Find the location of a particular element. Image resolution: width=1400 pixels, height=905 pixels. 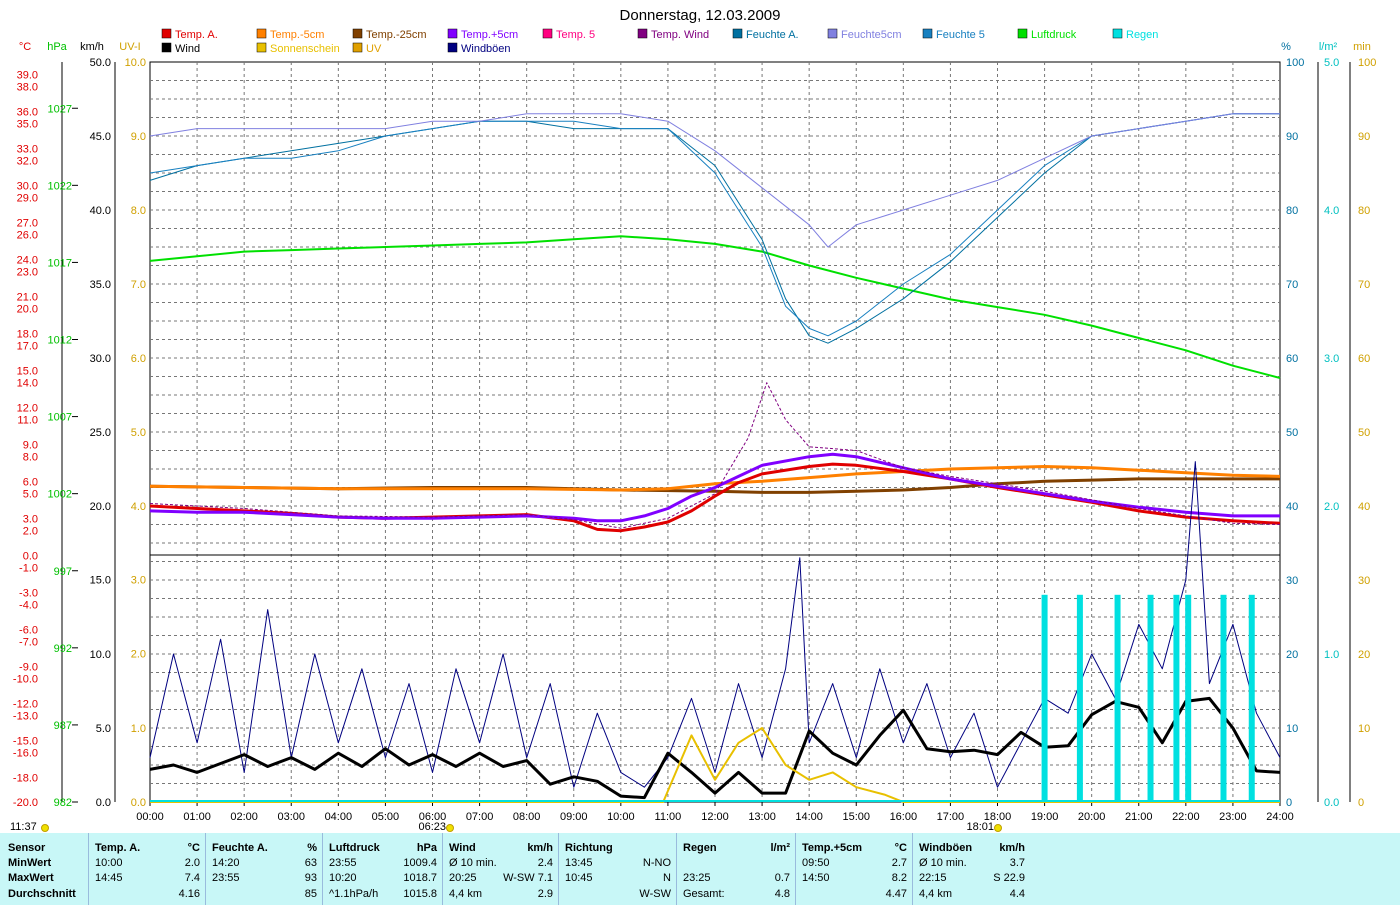

tick-label-temp: 29.0 is located at coordinates (27, 199).